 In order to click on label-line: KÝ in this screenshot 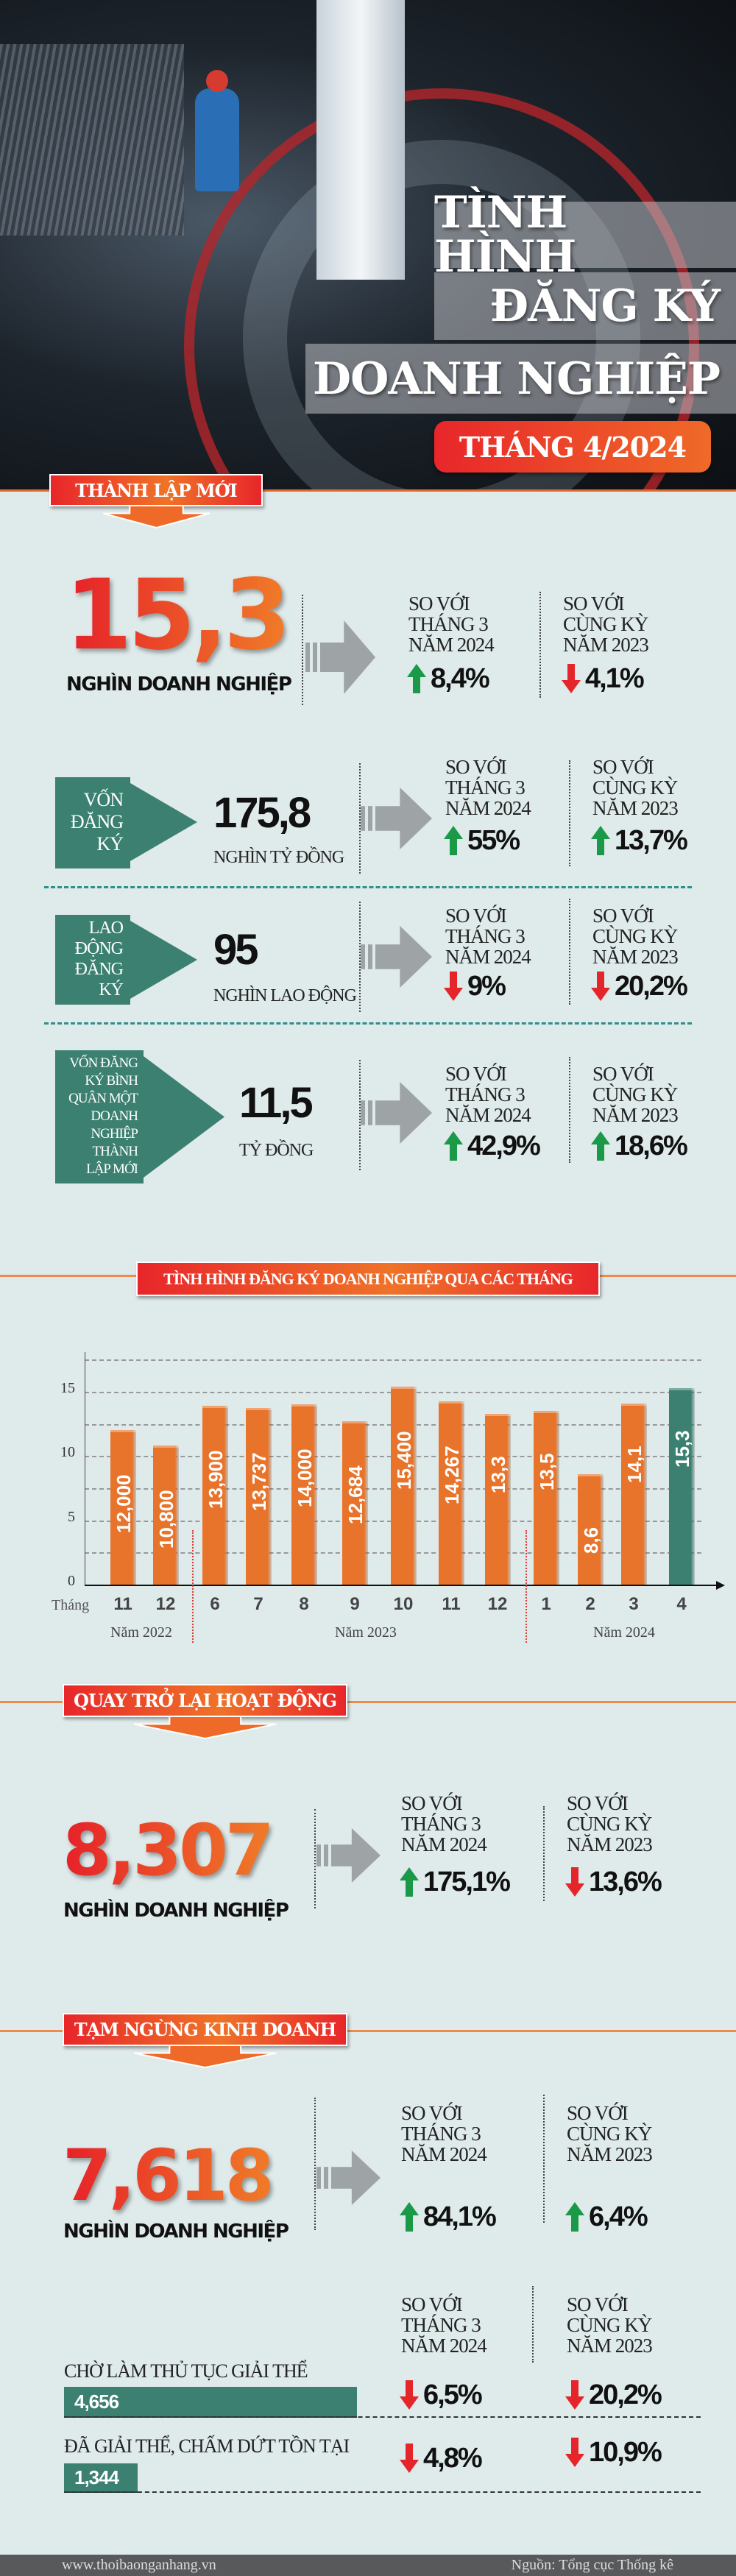, I will do `click(110, 843)`.